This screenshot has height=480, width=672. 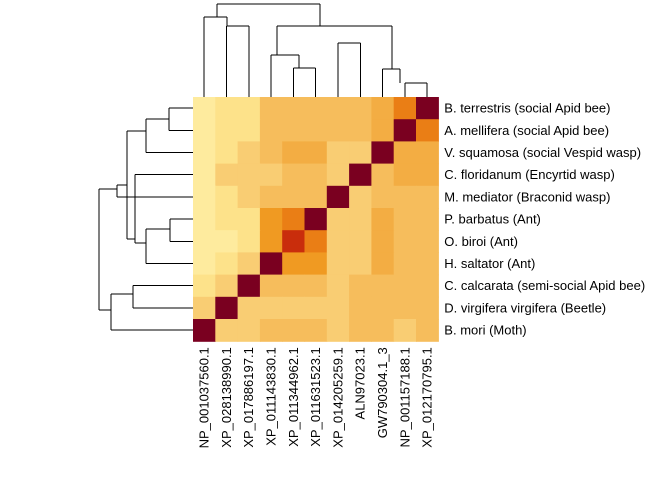 I want to click on column-label: XP_028138990.1, so click(x=226, y=397).